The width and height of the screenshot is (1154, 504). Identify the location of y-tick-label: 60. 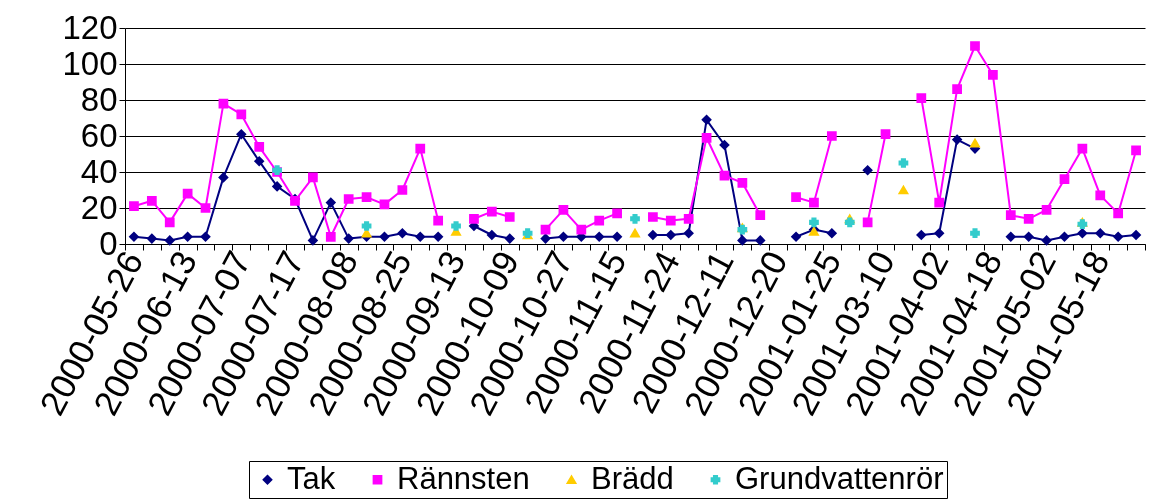
(99, 135).